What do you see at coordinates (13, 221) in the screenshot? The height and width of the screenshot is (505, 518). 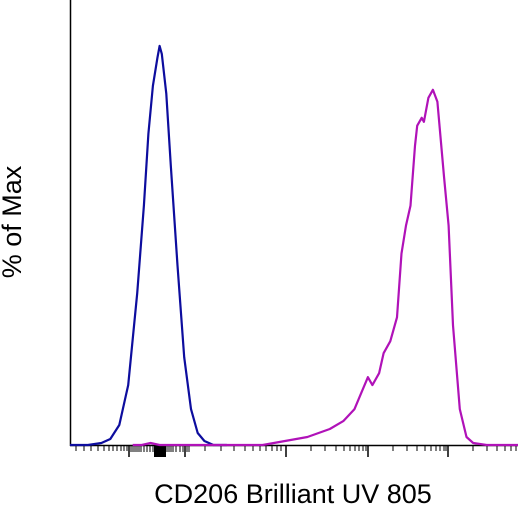 I see `y-axis-label: % of Max` at bounding box center [13, 221].